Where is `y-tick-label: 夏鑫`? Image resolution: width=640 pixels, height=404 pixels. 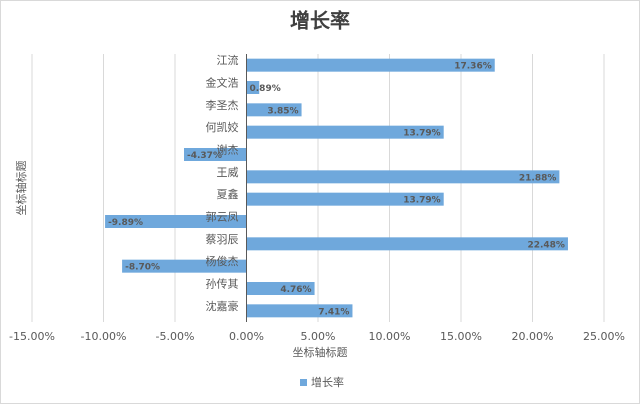 y-tick-label: 夏鑫 is located at coordinates (228, 194).